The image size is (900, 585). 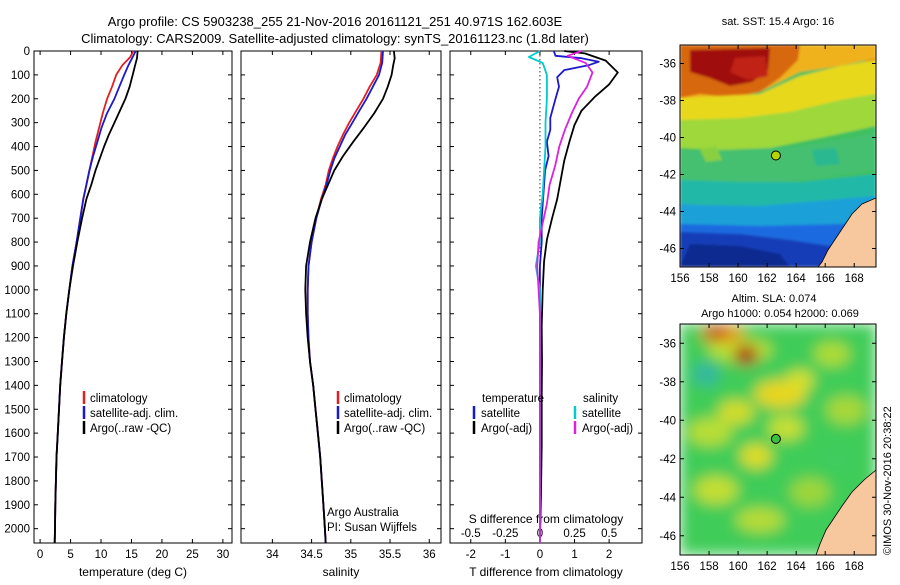 I want to click on sla-map-title: Altim. SLA: 0.074, so click(x=774, y=299).